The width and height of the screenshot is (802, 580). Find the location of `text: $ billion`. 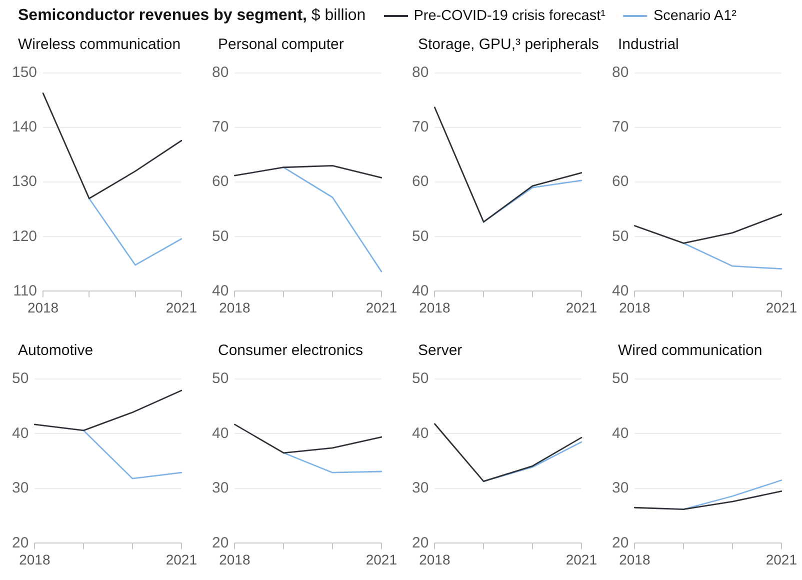

text: $ billion is located at coordinates (338, 15).